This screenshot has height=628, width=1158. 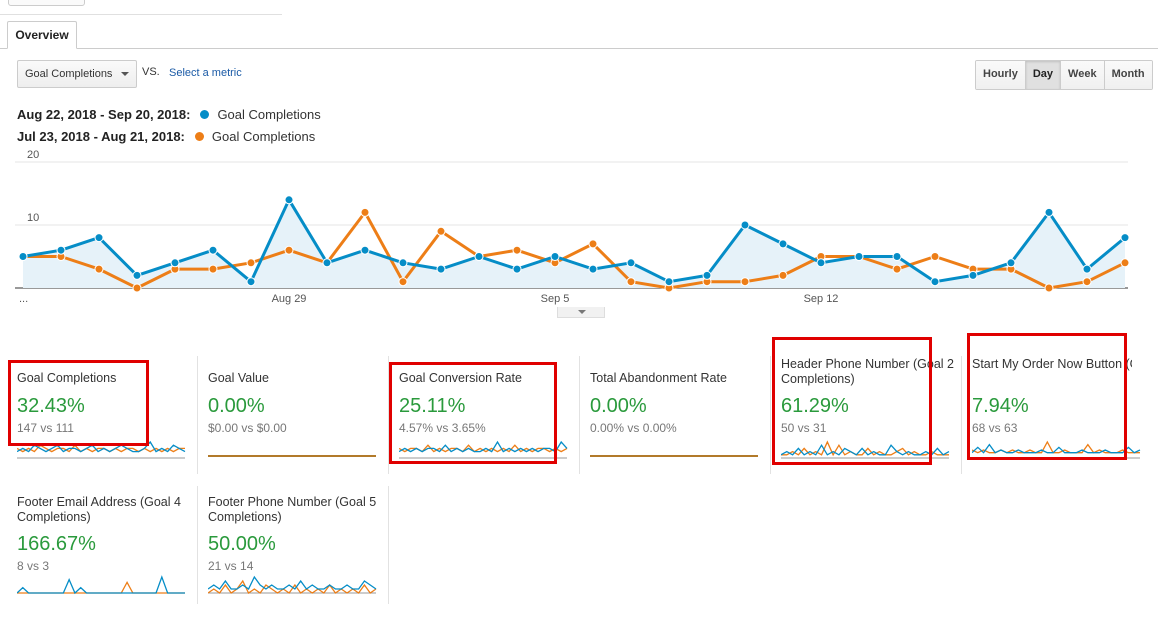 I want to click on card-goal-value: Goal Value 0.00% $0.00 vs $0.00, so click(x=293, y=416).